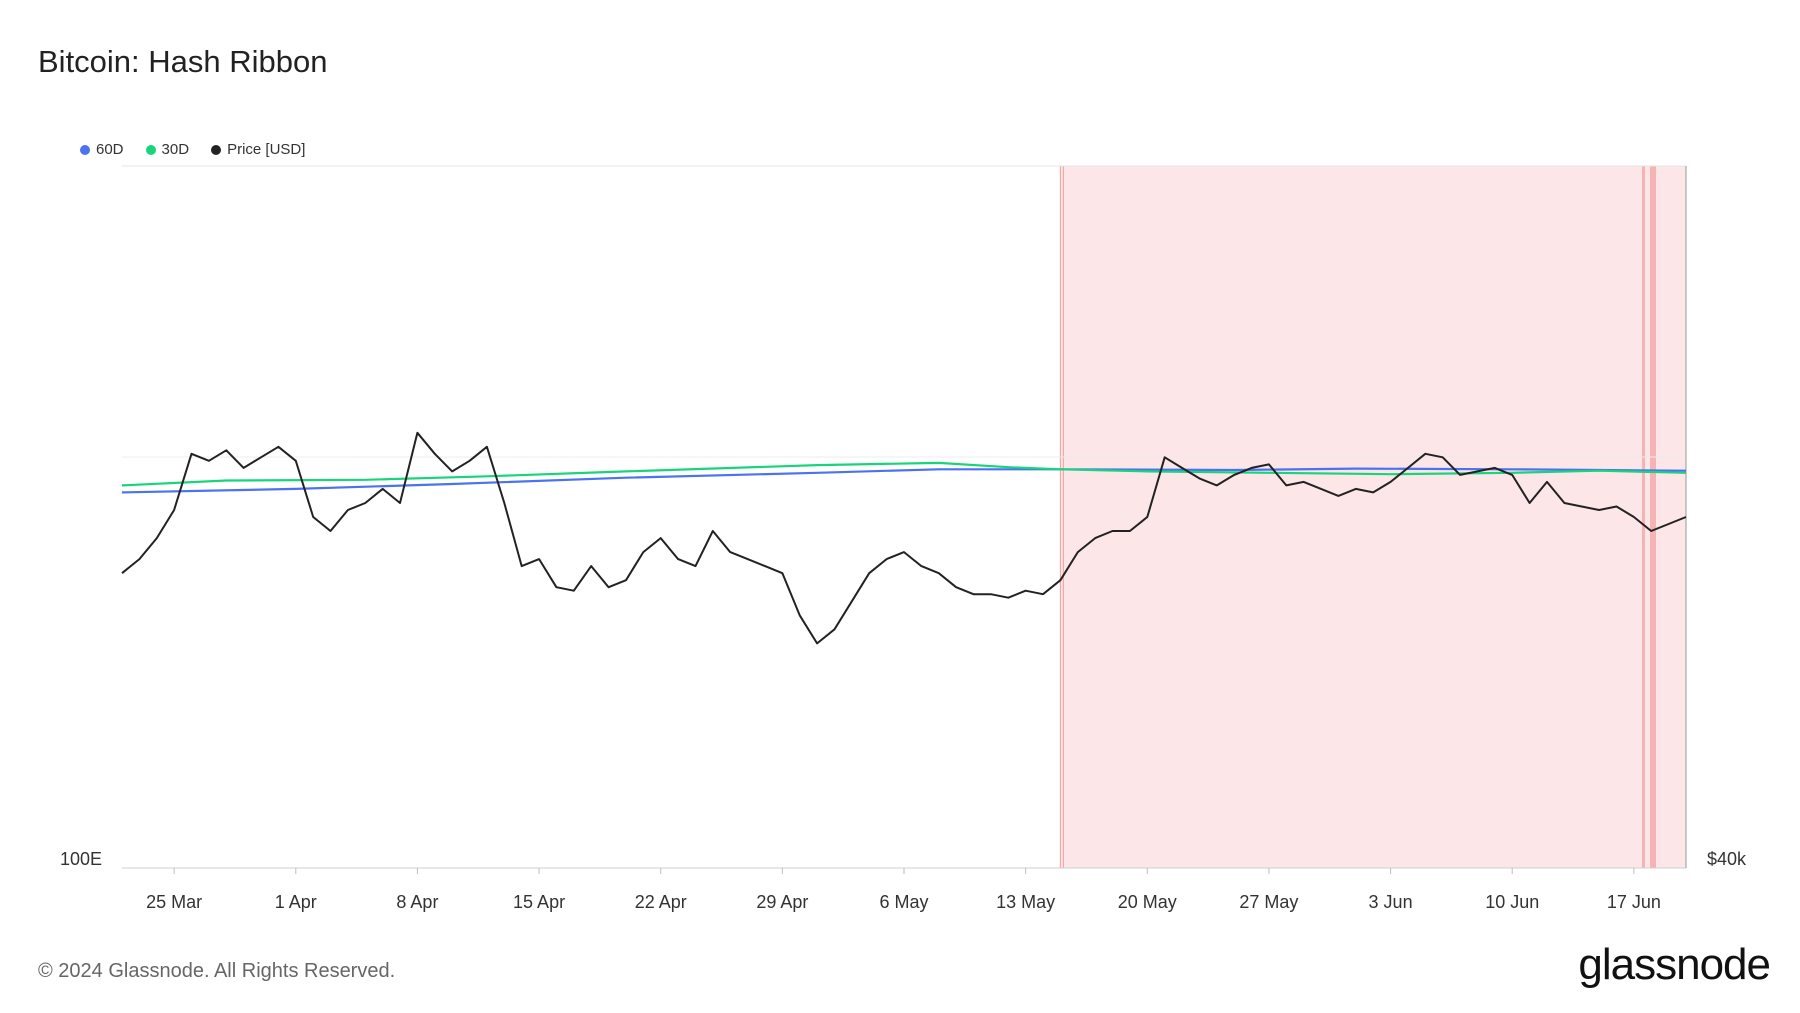 The image size is (1800, 1013). Describe the element at coordinates (1512, 902) in the screenshot. I see `x-tick-label: 10 Jun` at that location.